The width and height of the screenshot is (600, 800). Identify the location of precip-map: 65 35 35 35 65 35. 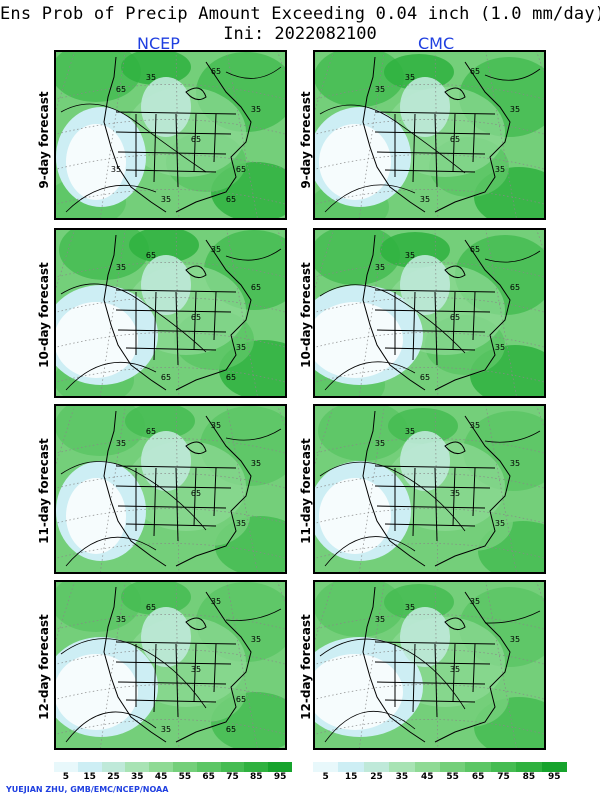
(170, 489).